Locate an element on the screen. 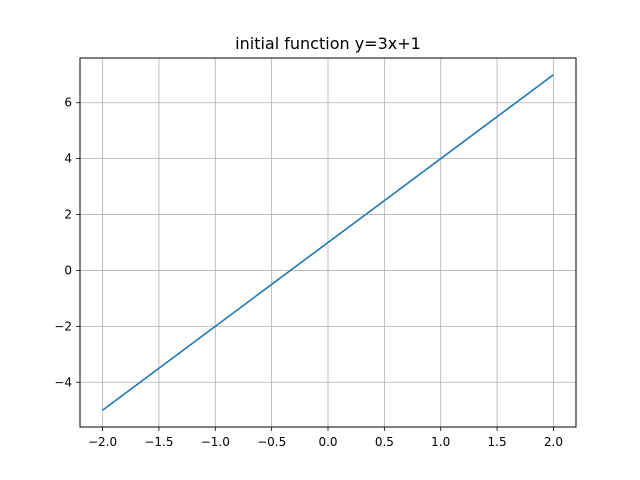 The height and width of the screenshot is (480, 640). x-tick-label: 0.0 is located at coordinates (327, 442).